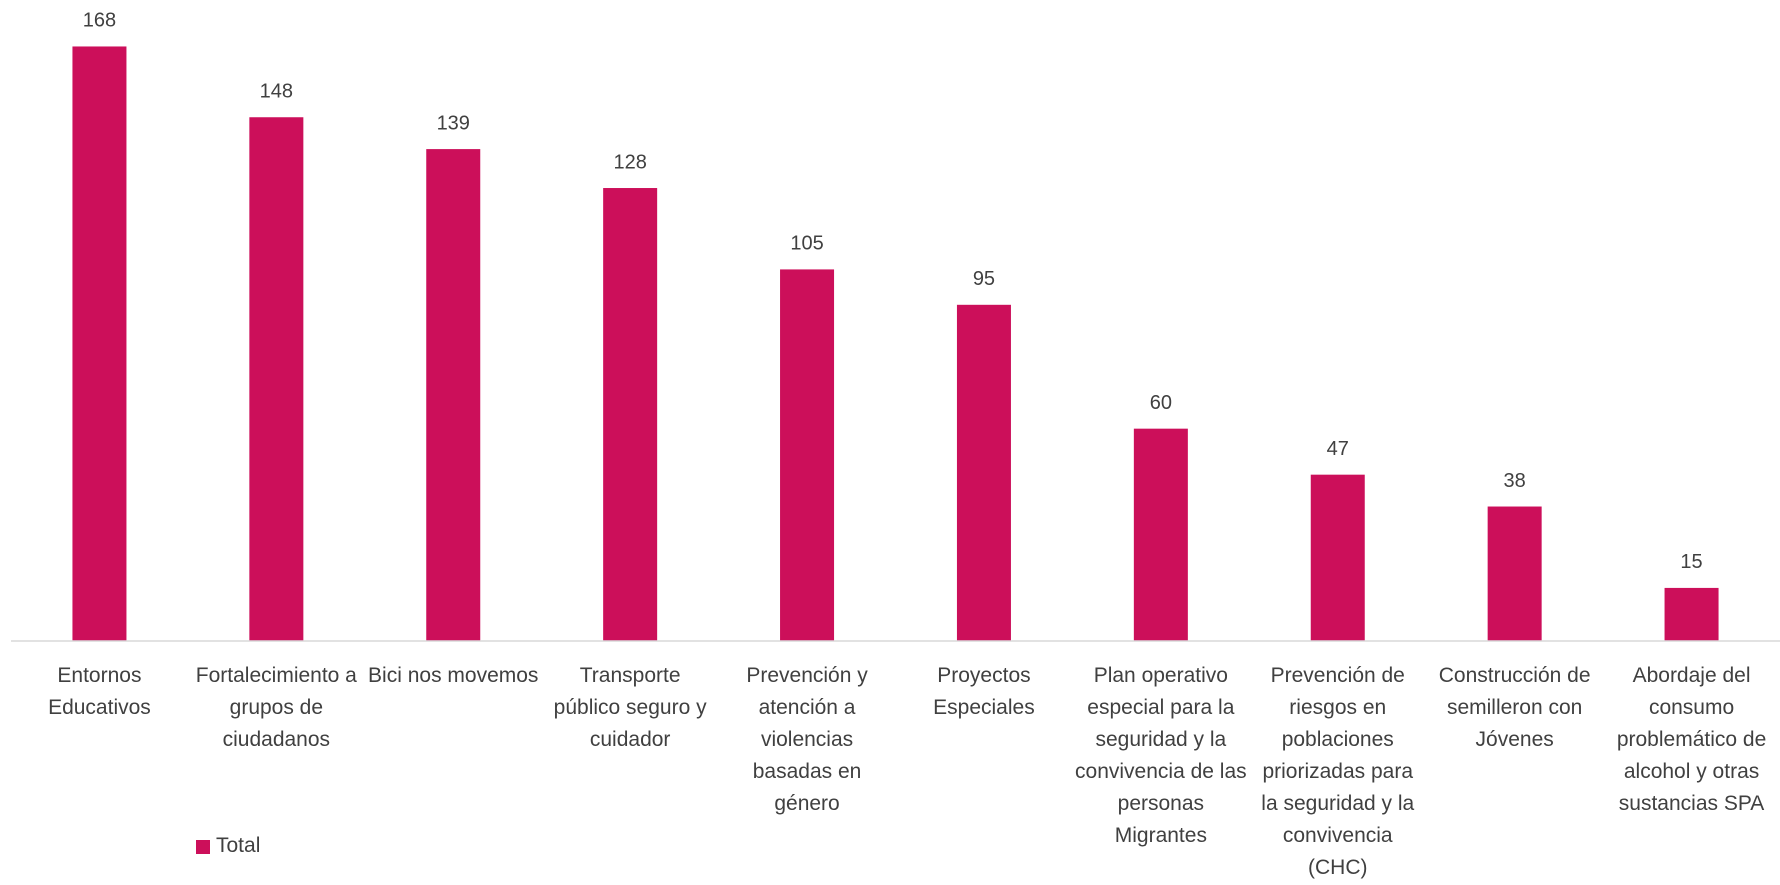 The image size is (1780, 885). Describe the element at coordinates (1161, 403) in the screenshot. I see `data-label: 60` at that location.